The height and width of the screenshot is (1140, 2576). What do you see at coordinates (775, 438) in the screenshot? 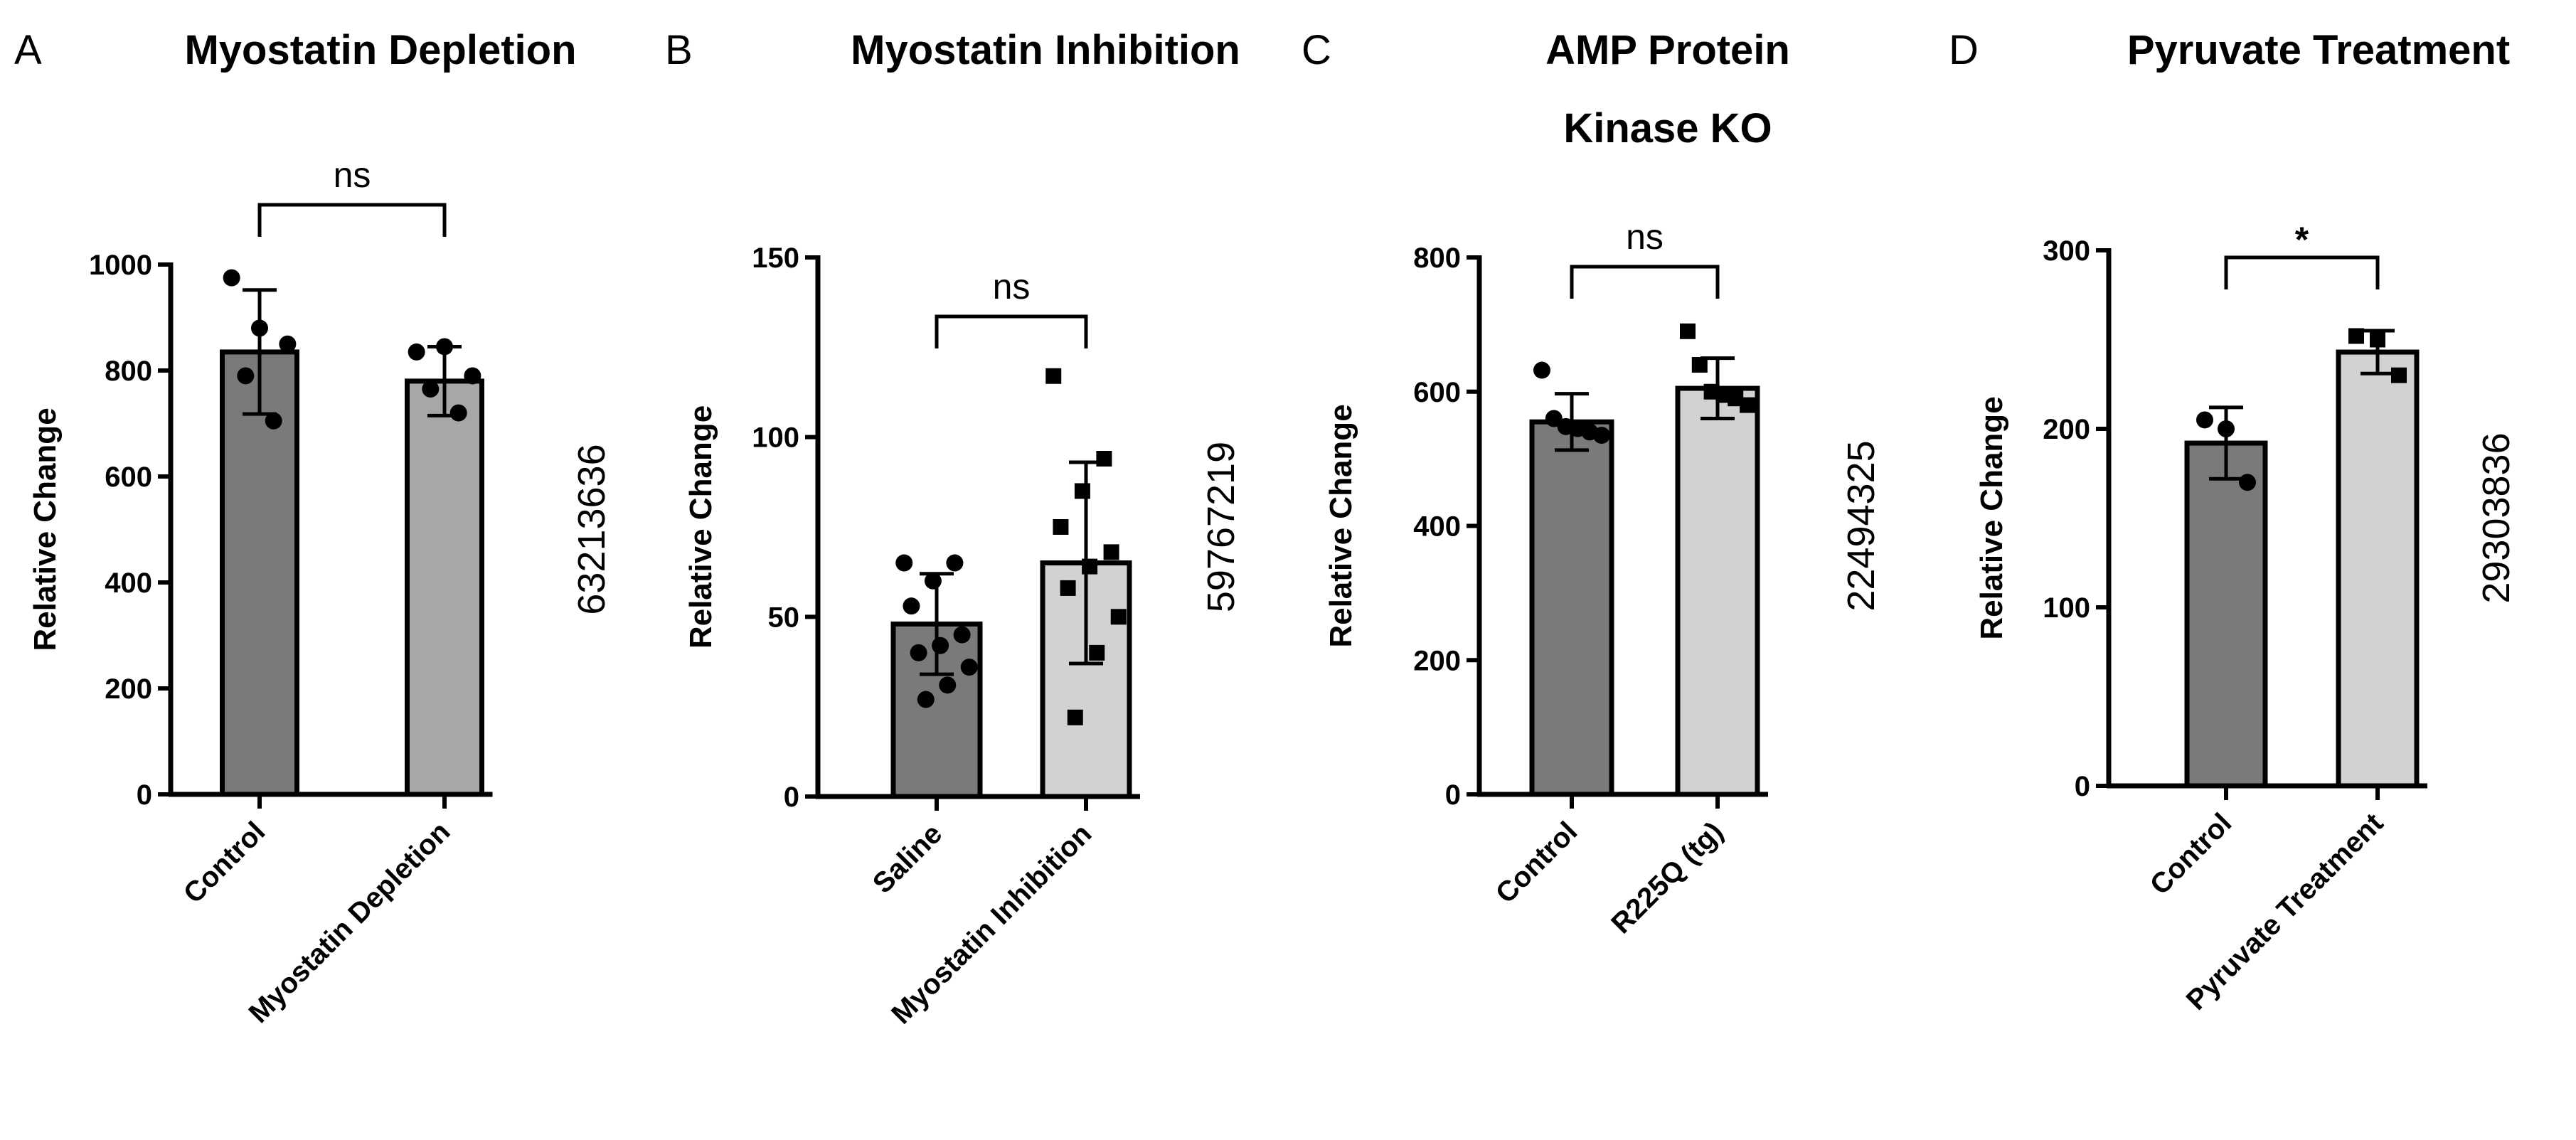
I see `y-tick-label: 100` at bounding box center [775, 438].